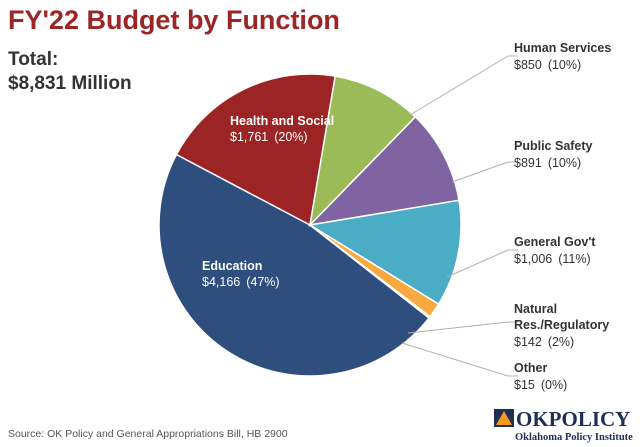  I want to click on leader-general-govt, so click(482, 263).